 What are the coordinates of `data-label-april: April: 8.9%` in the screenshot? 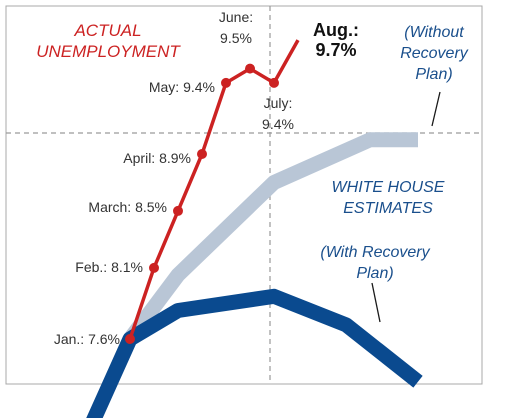 It's located at (157, 158).